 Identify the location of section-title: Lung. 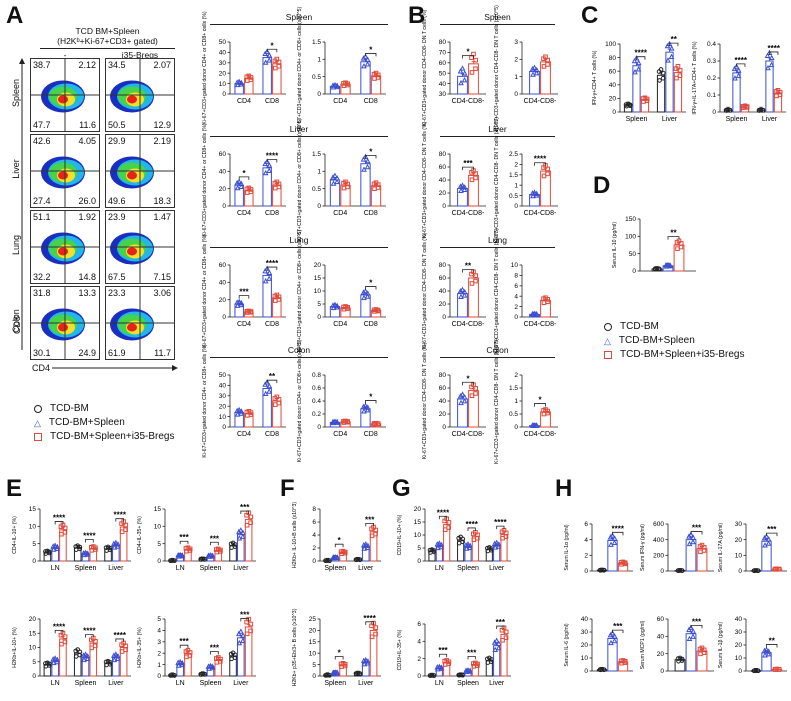
(497, 240).